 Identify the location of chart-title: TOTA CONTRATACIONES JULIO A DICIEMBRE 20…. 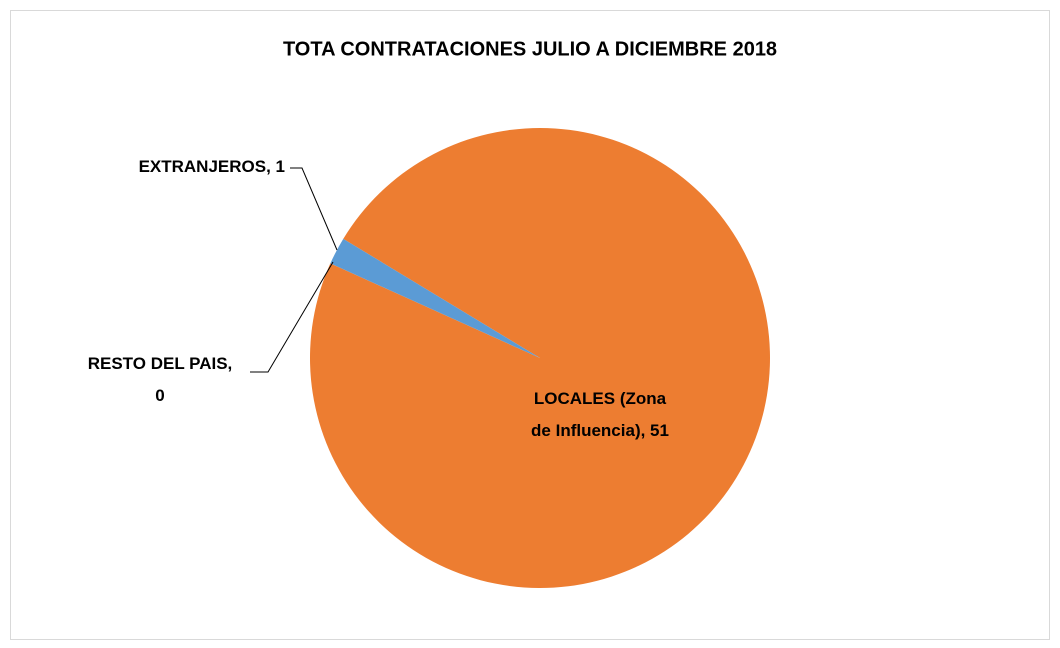
(530, 49).